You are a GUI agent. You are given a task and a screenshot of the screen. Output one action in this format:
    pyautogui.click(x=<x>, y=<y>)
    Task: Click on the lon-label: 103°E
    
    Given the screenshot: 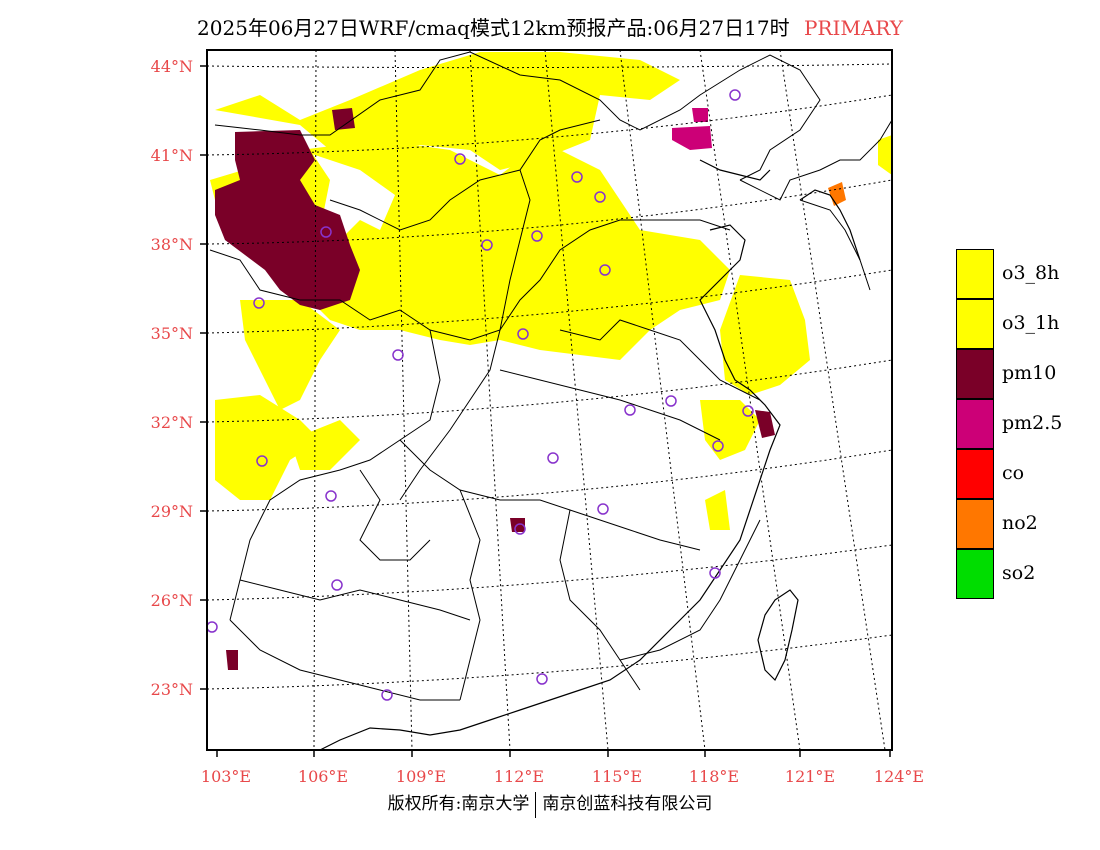 What is the action you would take?
    pyautogui.click(x=226, y=776)
    